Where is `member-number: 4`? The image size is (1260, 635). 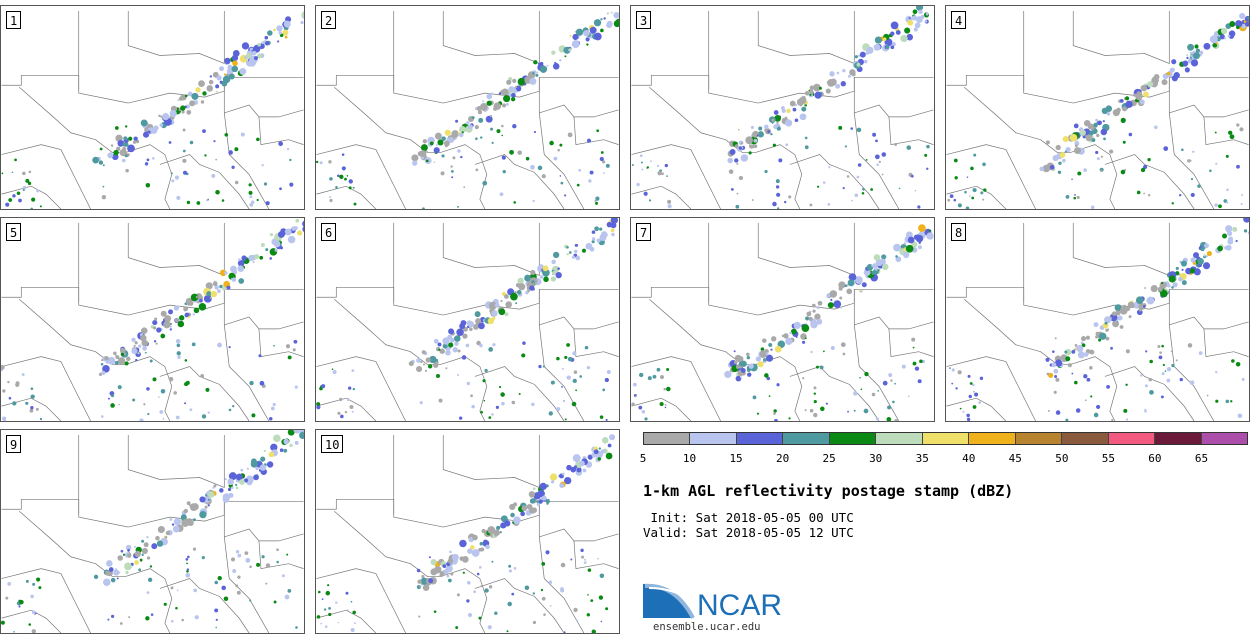 member-number: 4 is located at coordinates (959, 20).